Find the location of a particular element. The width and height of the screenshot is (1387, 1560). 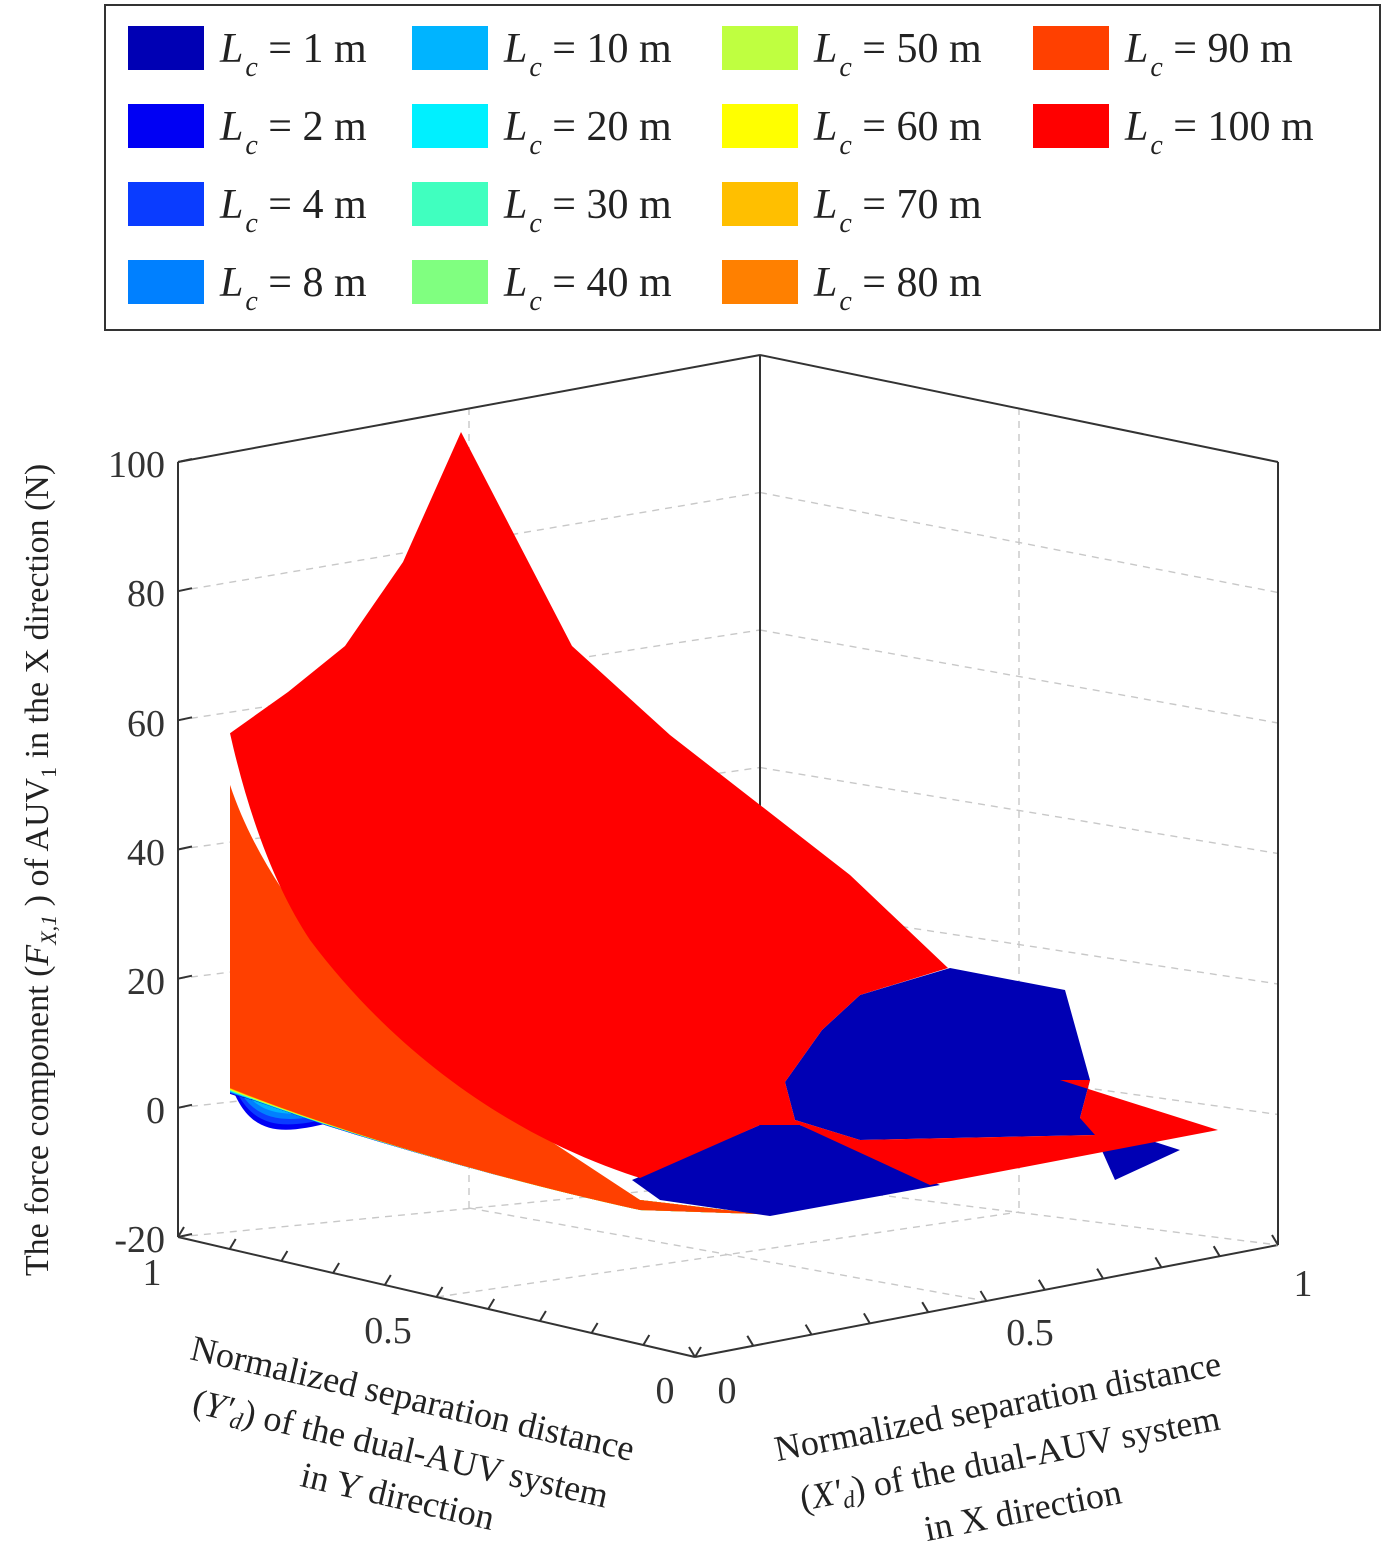

legend-label: Lc = 2 m is located at coordinates (293, 132).